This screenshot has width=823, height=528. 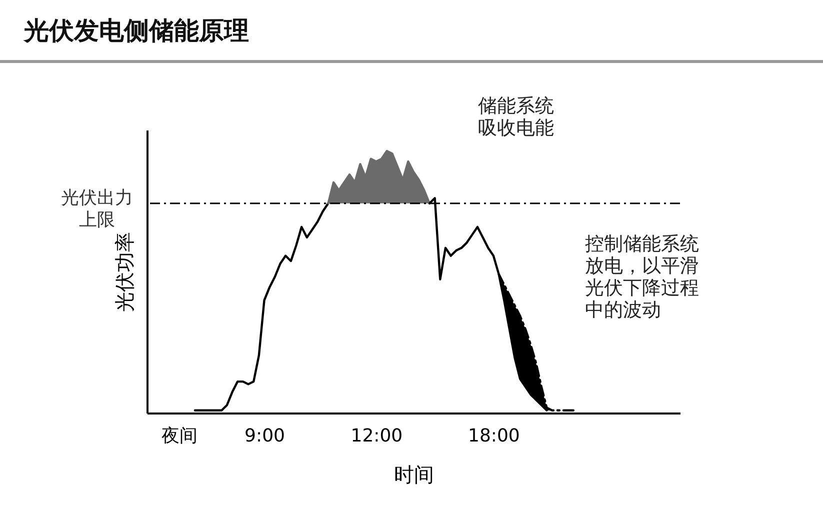 What do you see at coordinates (97, 208) in the screenshot?
I see `ref-line-label: 光伏出力上限` at bounding box center [97, 208].